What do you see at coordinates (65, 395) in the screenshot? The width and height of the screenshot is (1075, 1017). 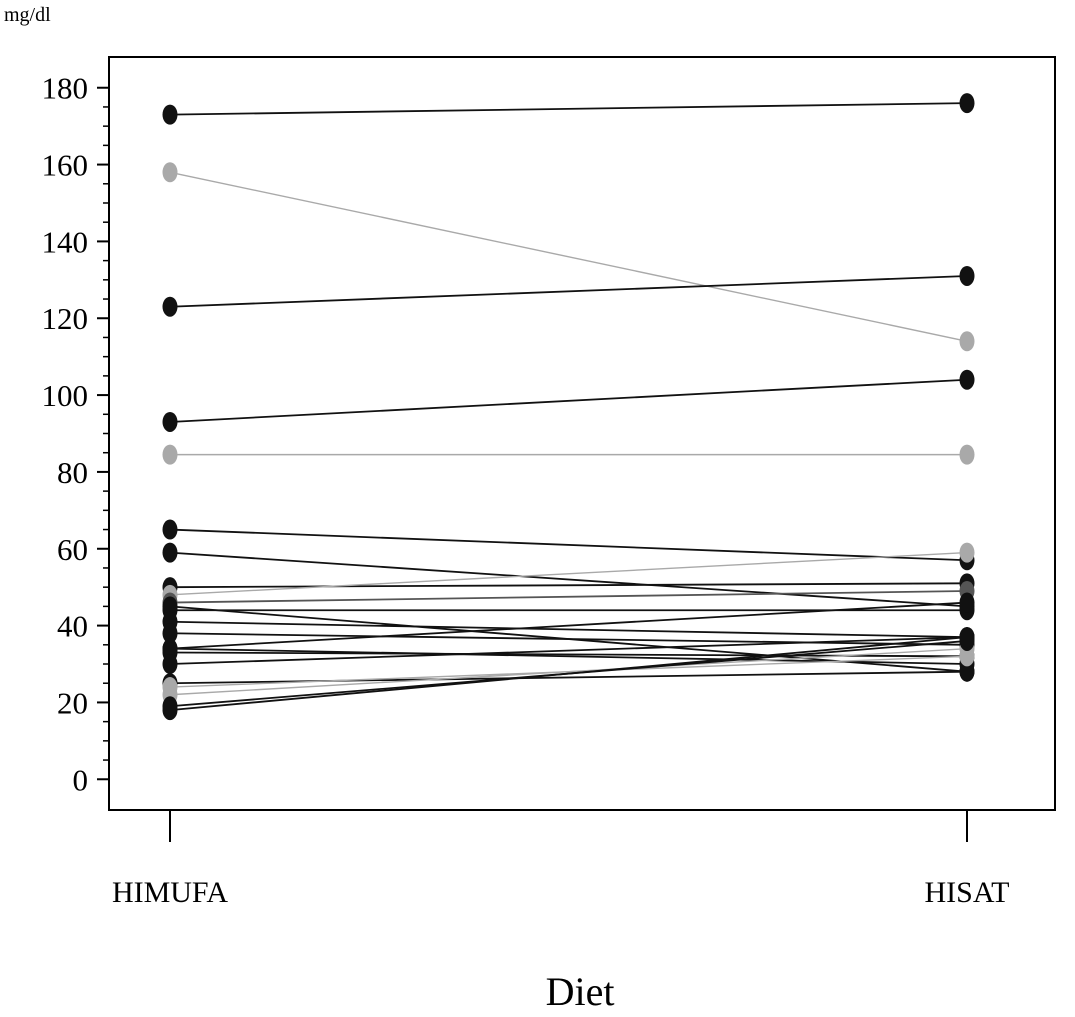 I see `y-tick-label: 100` at bounding box center [65, 395].